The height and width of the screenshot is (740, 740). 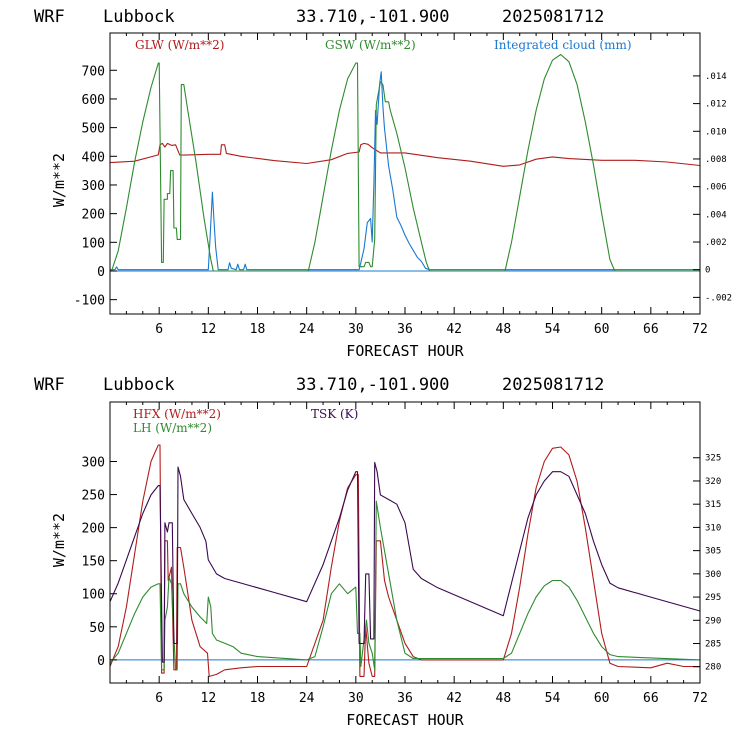 What do you see at coordinates (405, 720) in the screenshot?
I see `bottom-x-axis-label: FORECAST HOUR` at bounding box center [405, 720].